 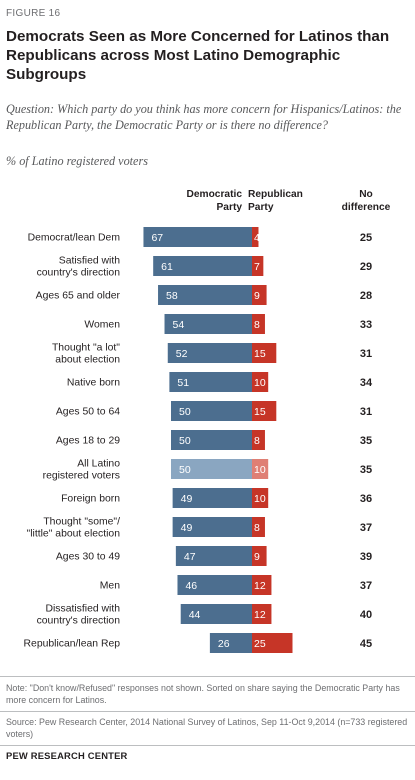 What do you see at coordinates (257, 267) in the screenshot?
I see `republican-value-label: 7` at bounding box center [257, 267].